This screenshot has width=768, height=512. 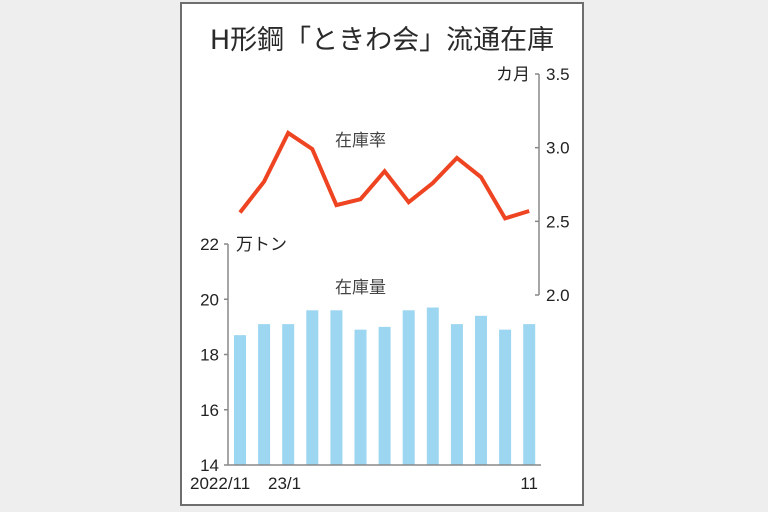 What do you see at coordinates (209, 410) in the screenshot?
I see `left-tick-label: 16` at bounding box center [209, 410].